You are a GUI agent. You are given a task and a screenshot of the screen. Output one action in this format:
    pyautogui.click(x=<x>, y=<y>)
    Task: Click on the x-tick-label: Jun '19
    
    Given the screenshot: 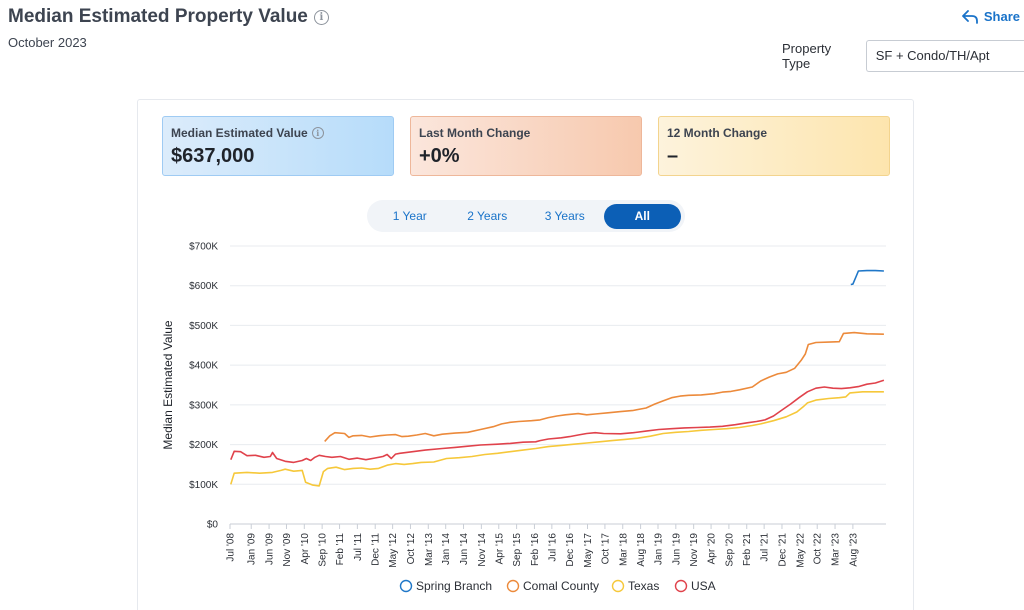 What is the action you would take?
    pyautogui.click(x=676, y=549)
    